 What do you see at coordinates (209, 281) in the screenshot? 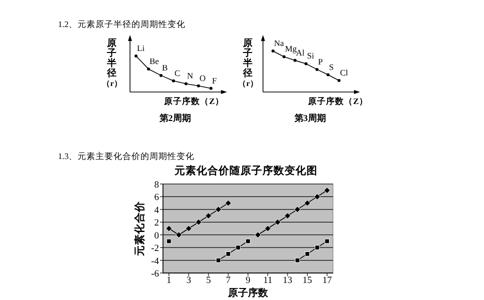
I see `x-tick-label: 5` at bounding box center [209, 281].